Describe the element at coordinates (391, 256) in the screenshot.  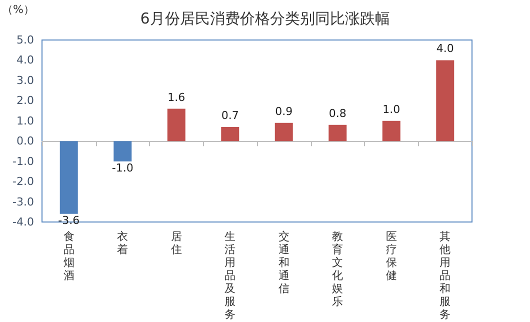
I see `x-tick-label: 医疗保健` at that location.